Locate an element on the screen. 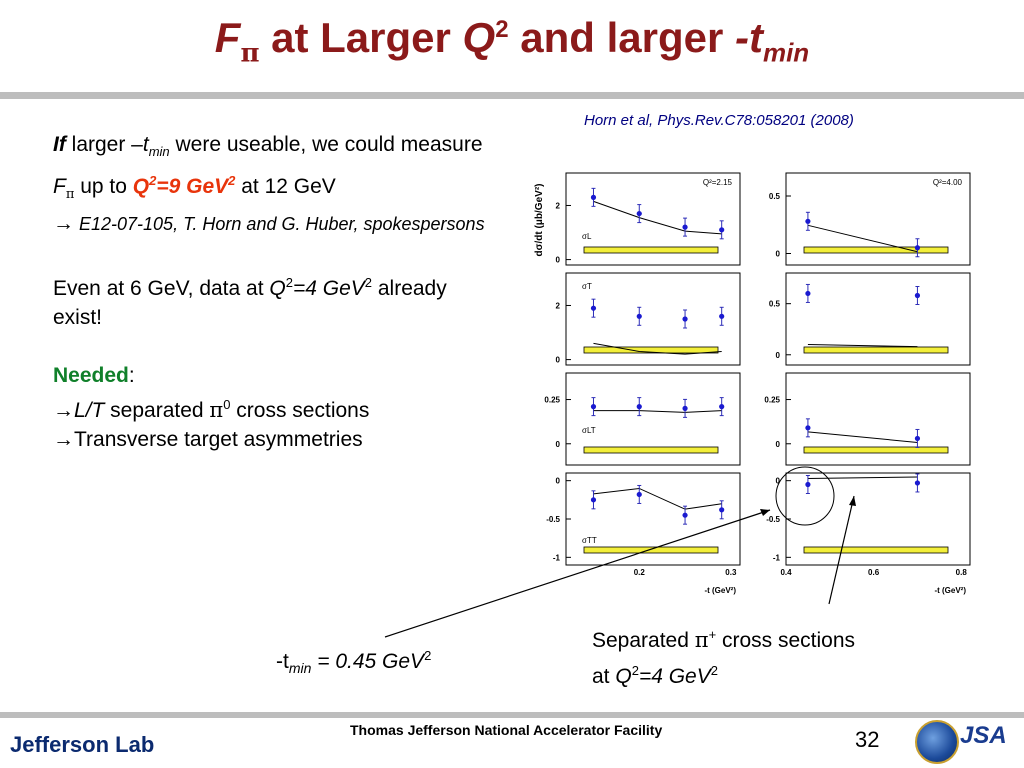 The image size is (1024, 768). jefferson-lab-logo: Jefferson Lab is located at coordinates (82, 744).